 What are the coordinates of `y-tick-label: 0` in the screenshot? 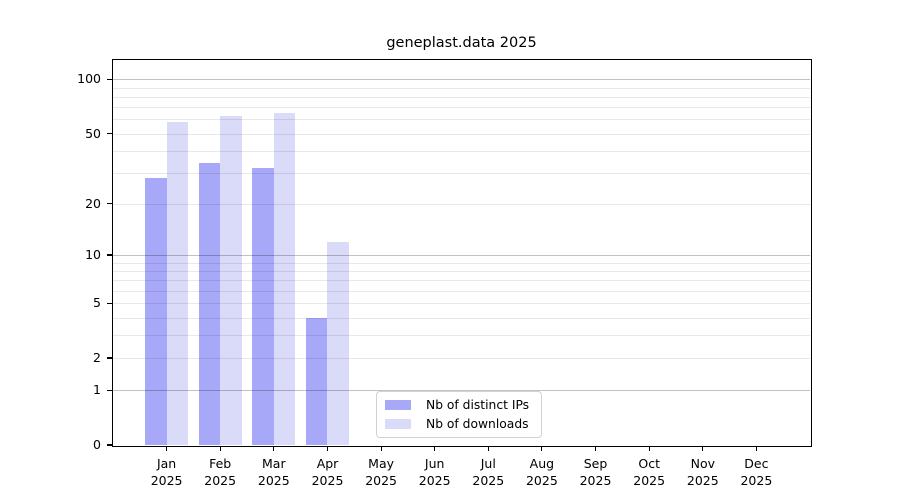 It's located at (97, 444).